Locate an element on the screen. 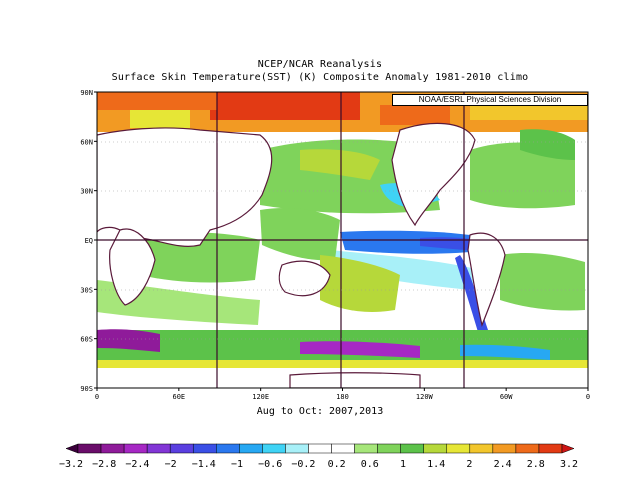 Image resolution: width=640 pixels, height=496 pixels. lat-tick-label: 90N is located at coordinates (86, 93).